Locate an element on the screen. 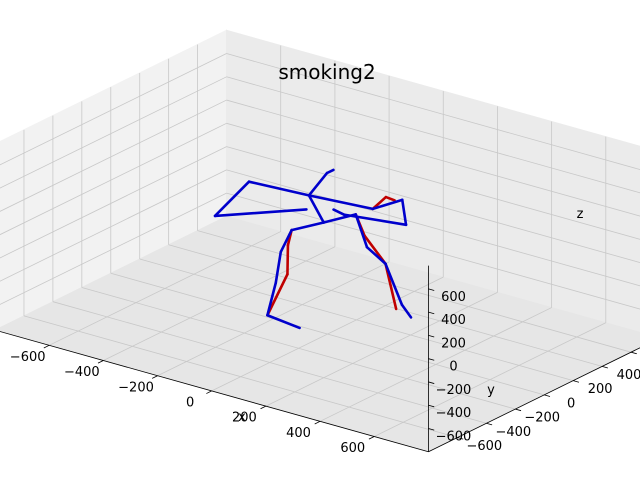  x-tick-label: 600 is located at coordinates (352, 448).